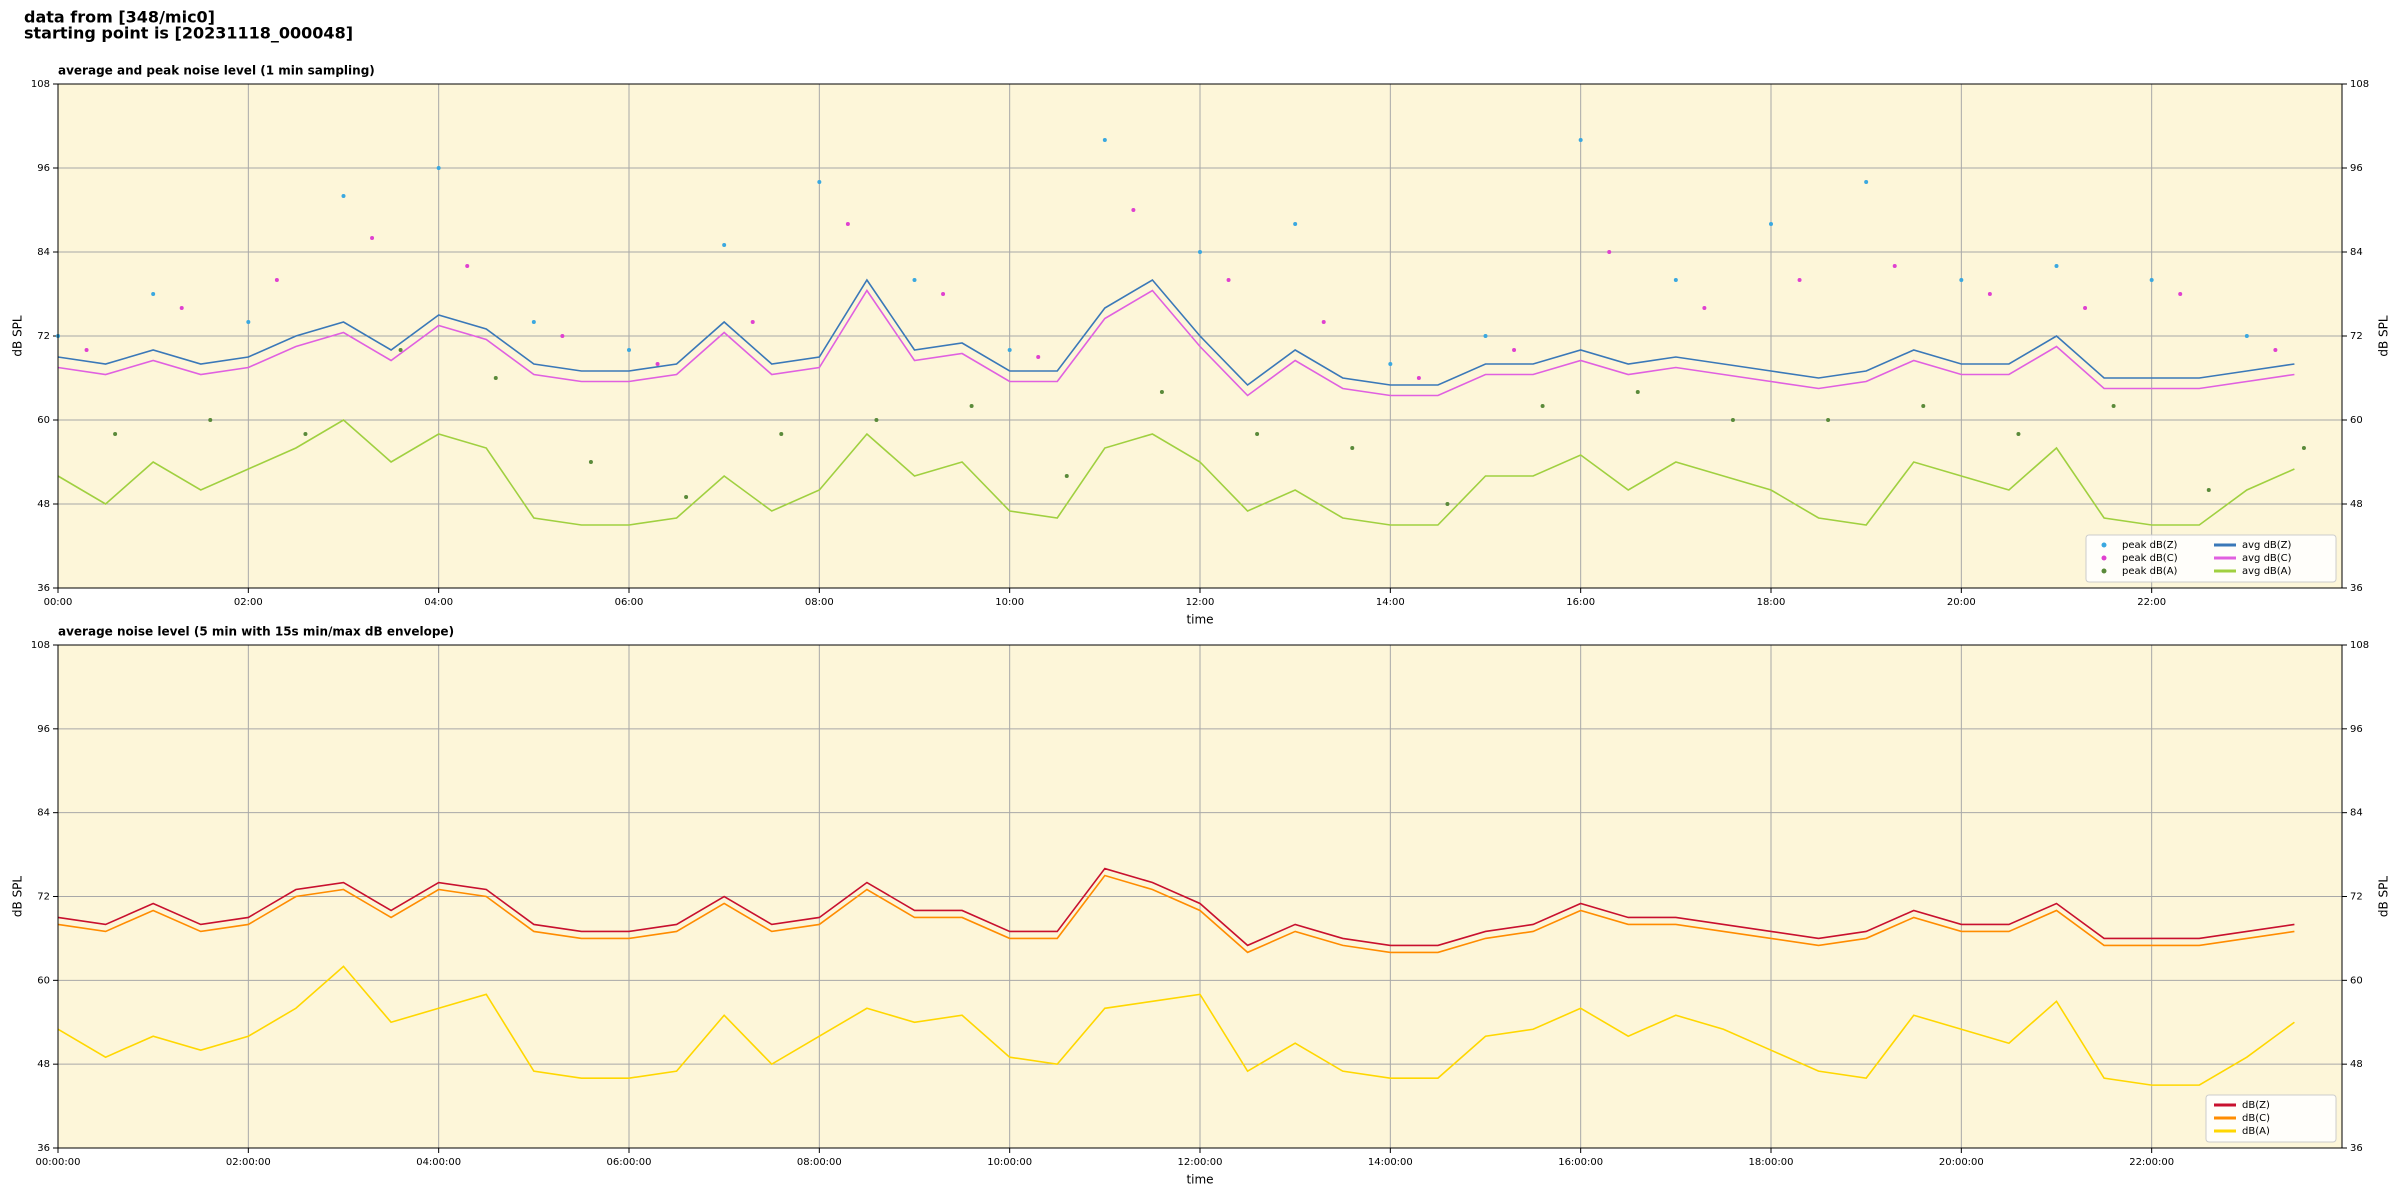  I want to click on x-tick-label: 16:00:00, so click(1580, 1162).